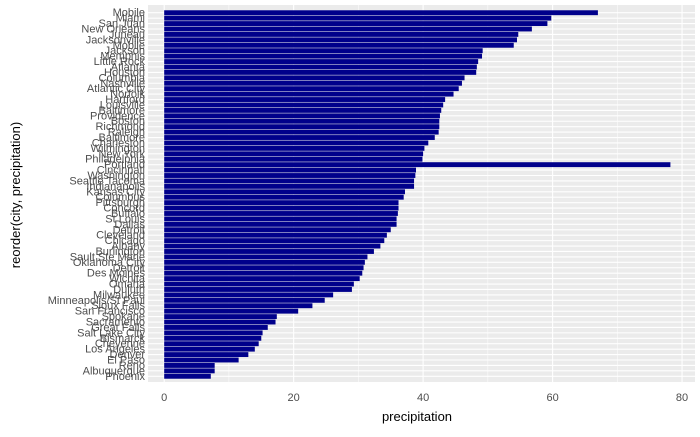  I want to click on y-tick-label: San Juan, so click(122, 24).